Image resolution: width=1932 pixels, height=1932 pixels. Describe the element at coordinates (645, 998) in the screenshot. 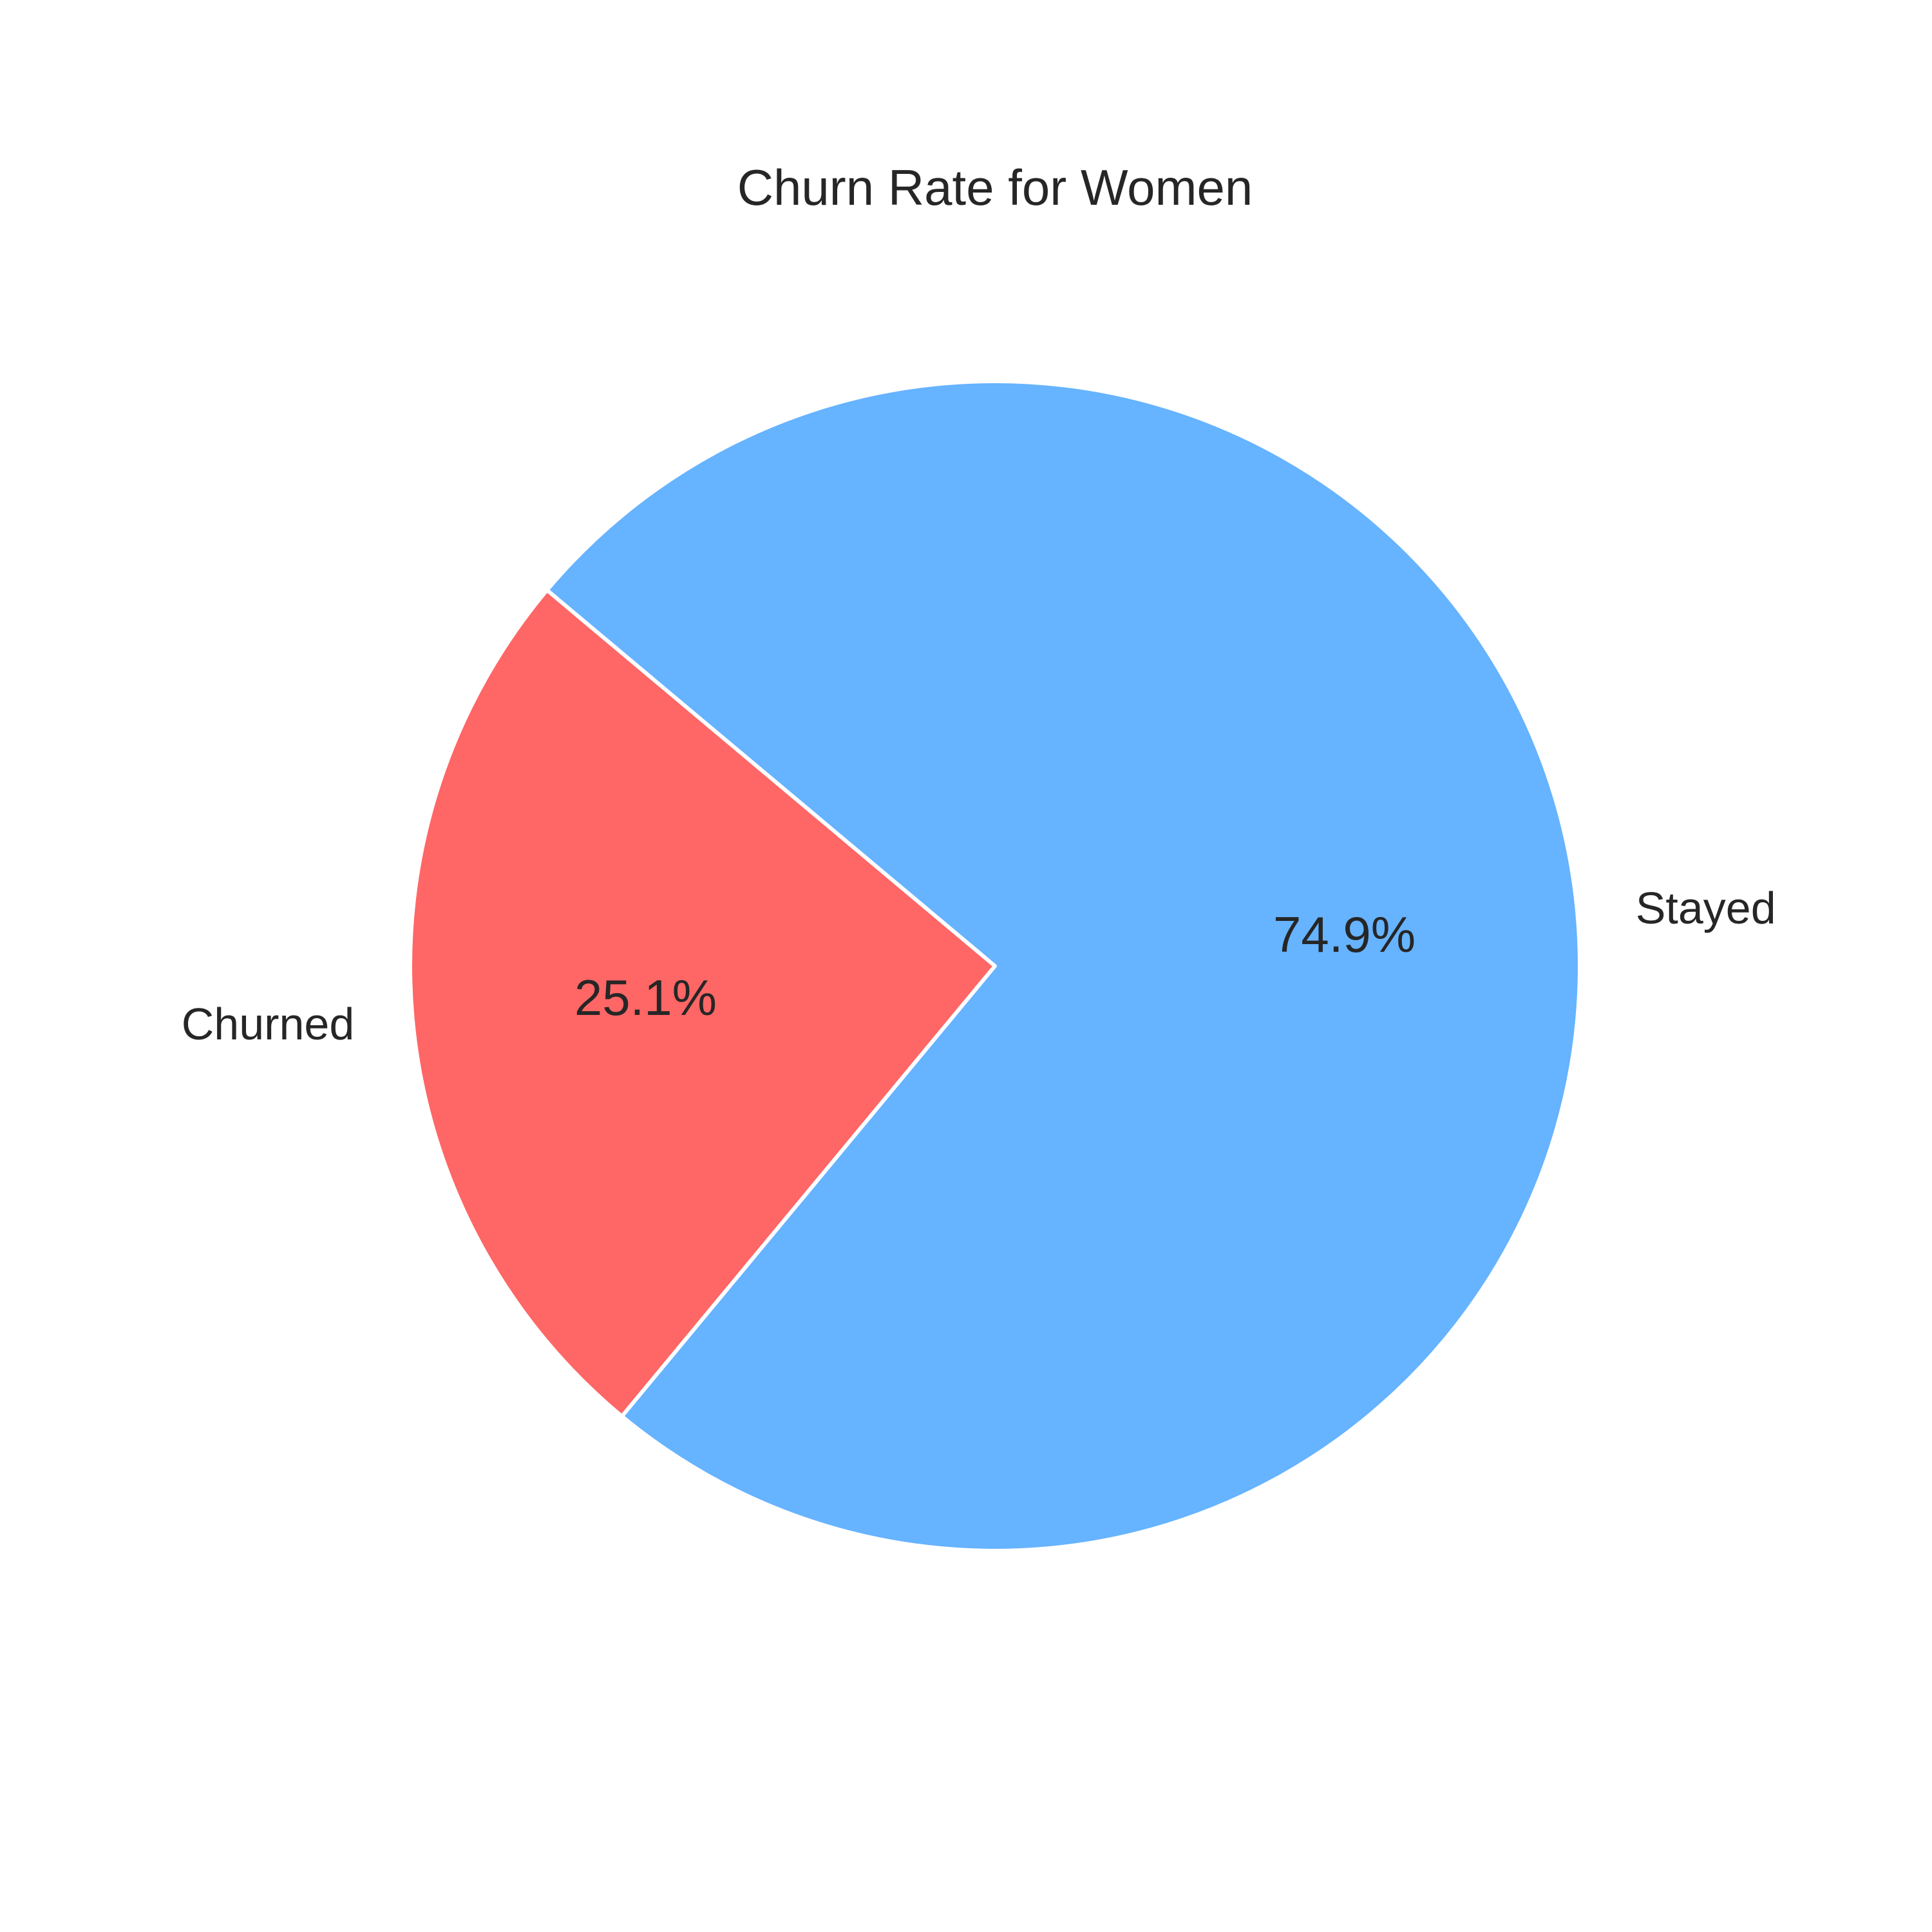

I see `slice-percent-churned: 25.1%` at that location.